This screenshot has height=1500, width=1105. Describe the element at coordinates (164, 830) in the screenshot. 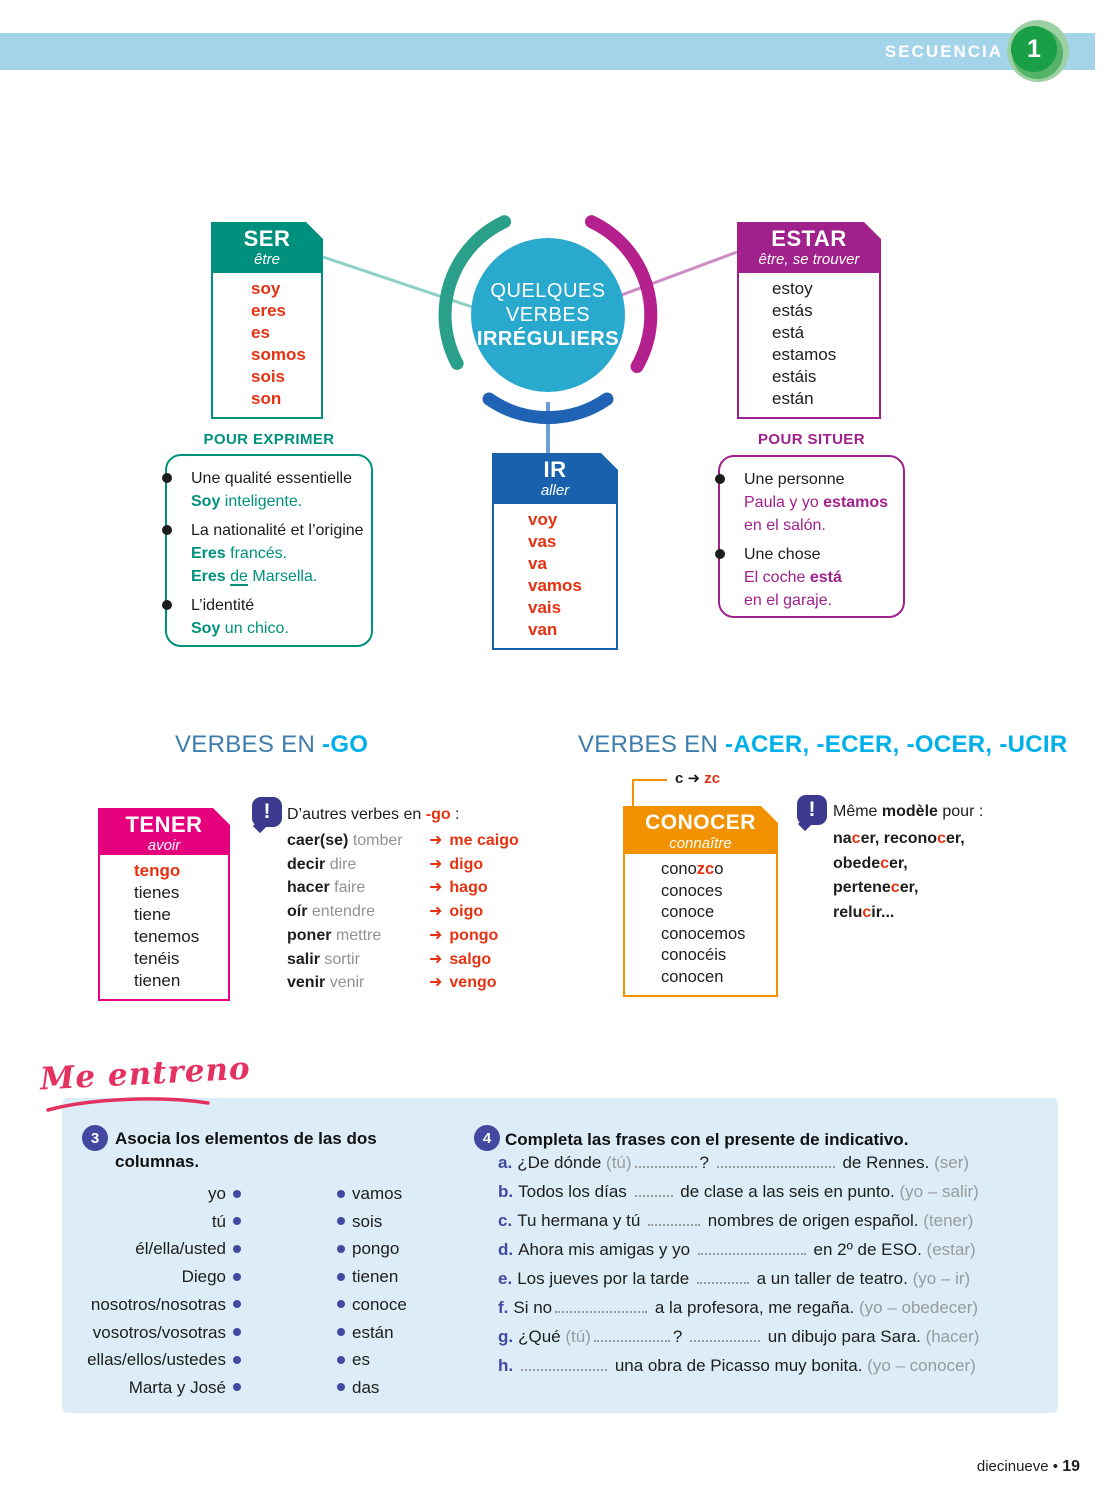

I see `verb-box-tener-header: TENER avoir` at that location.